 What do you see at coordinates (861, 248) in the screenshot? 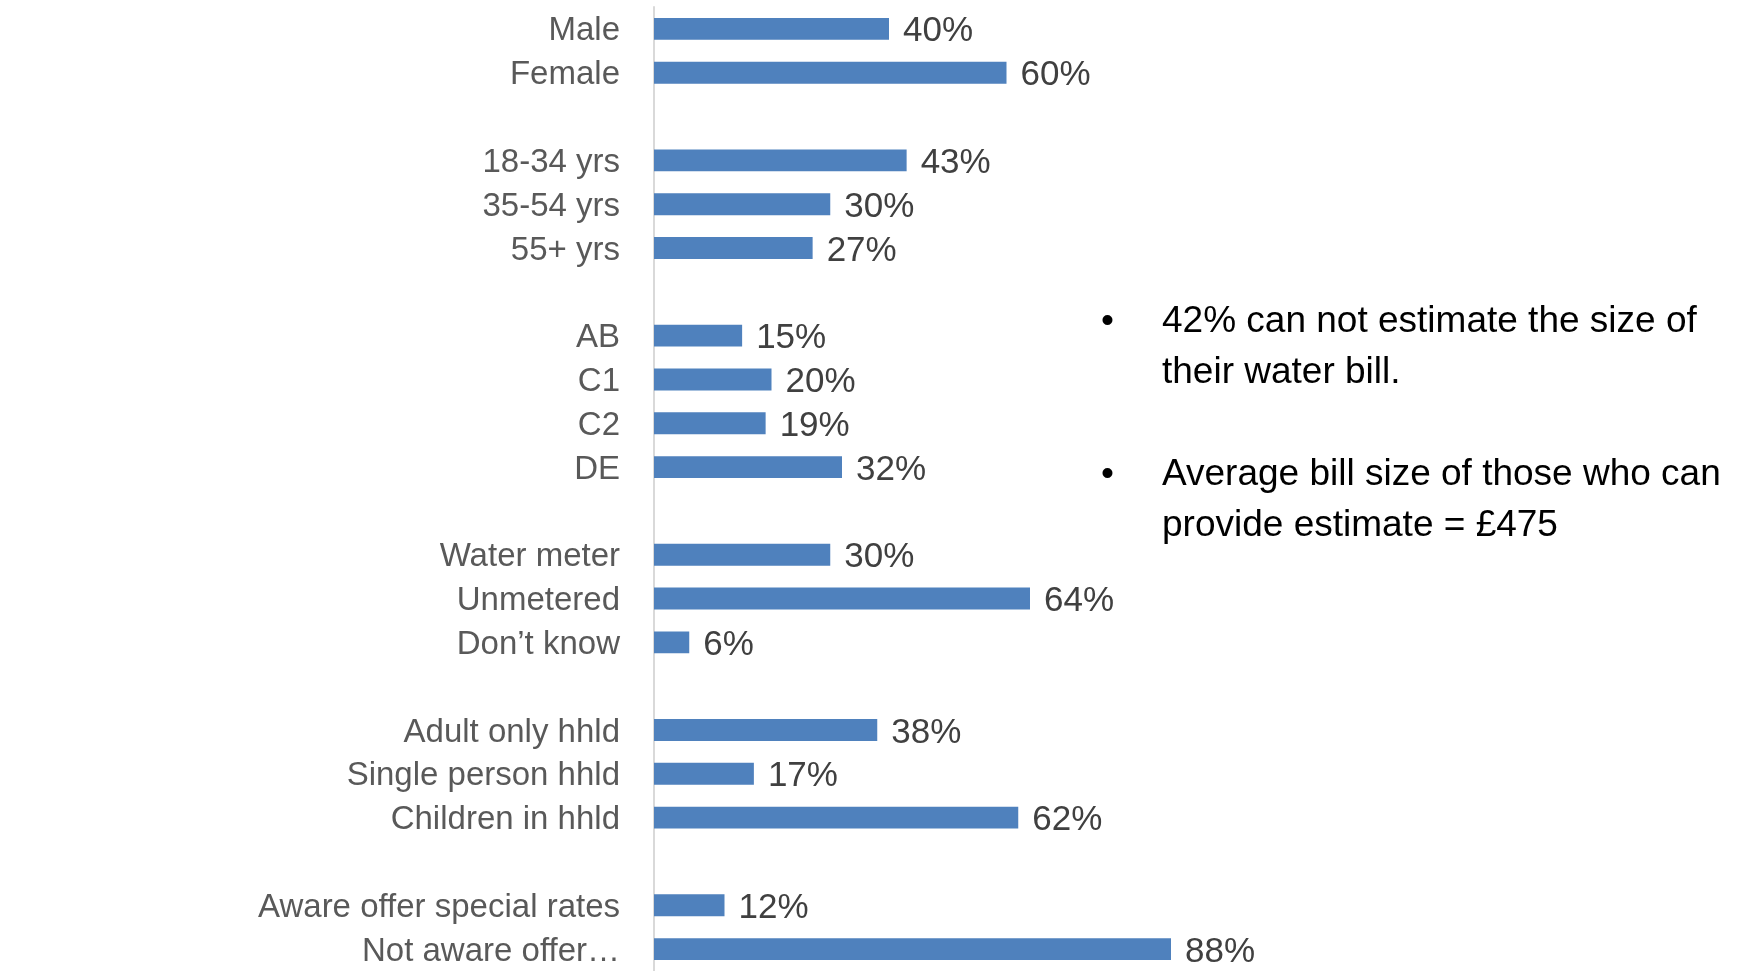
I see `data-label: 27%` at bounding box center [861, 248].